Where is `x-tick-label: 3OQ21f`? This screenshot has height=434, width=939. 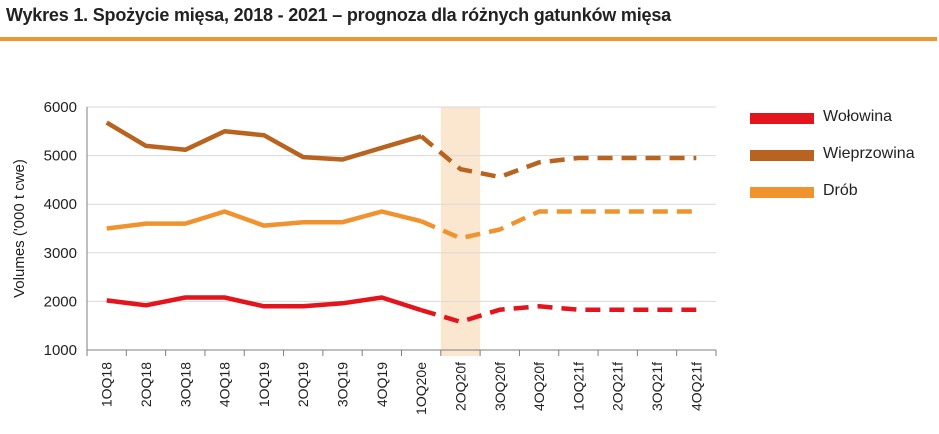
x-tick-label: 3OQ21f is located at coordinates (657, 386).